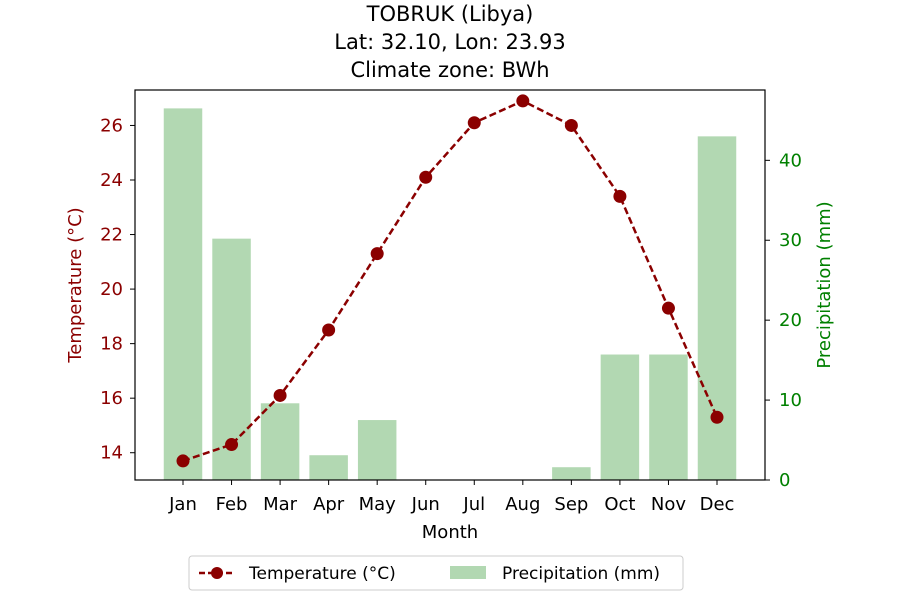 This screenshot has width=900, height=600. What do you see at coordinates (668, 504) in the screenshot?
I see `x-tick-label: Nov` at bounding box center [668, 504].